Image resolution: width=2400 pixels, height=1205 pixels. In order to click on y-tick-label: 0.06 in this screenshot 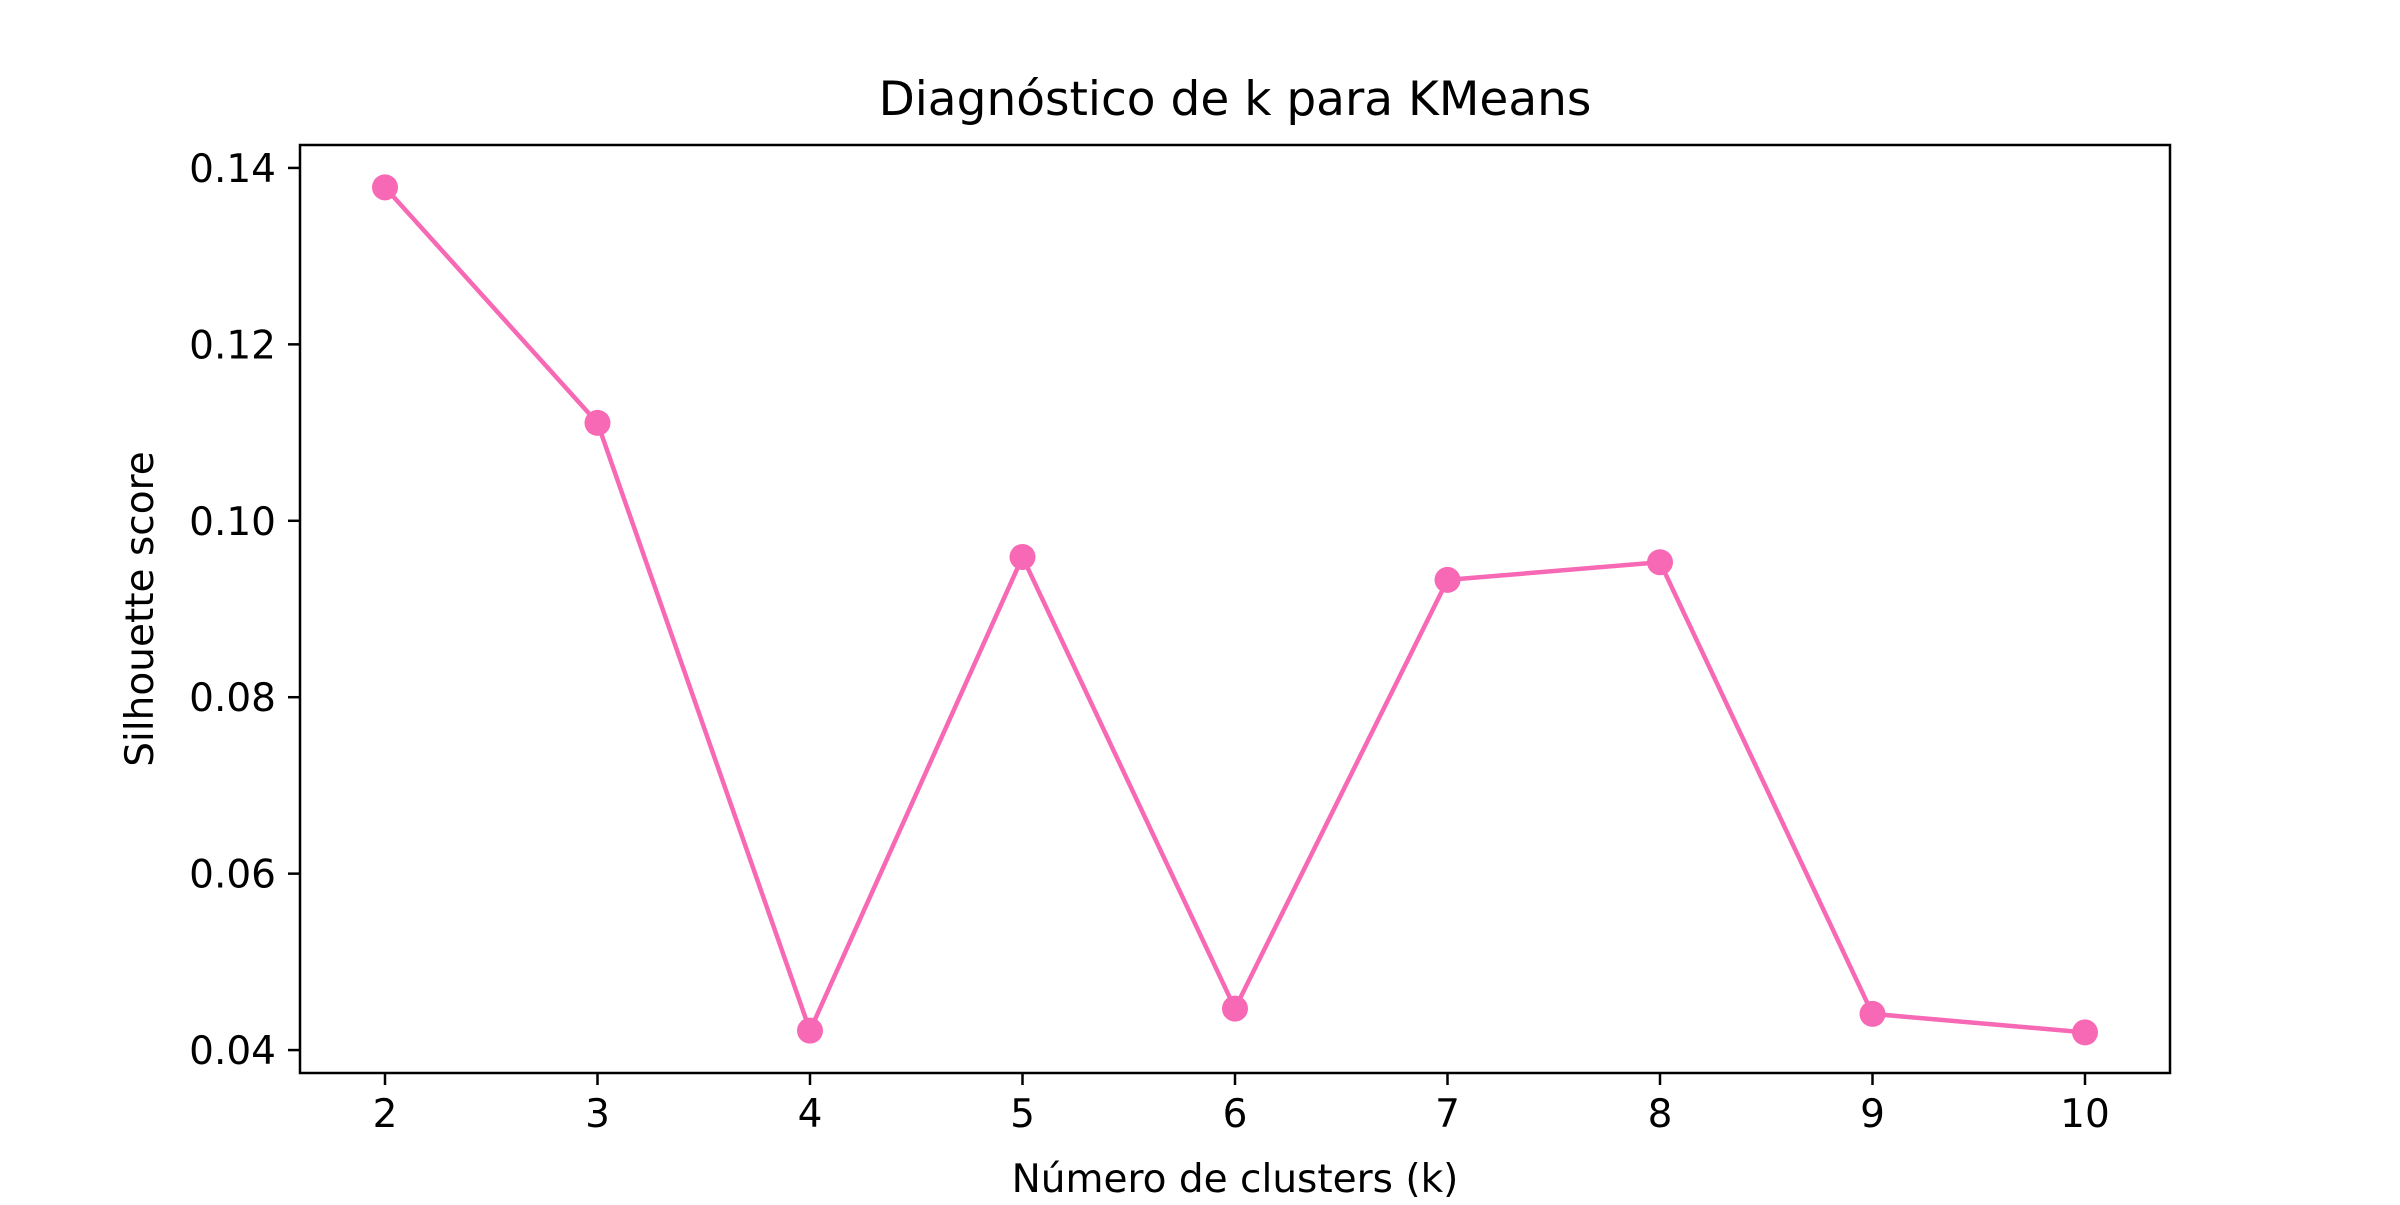, I will do `click(232, 875)`.